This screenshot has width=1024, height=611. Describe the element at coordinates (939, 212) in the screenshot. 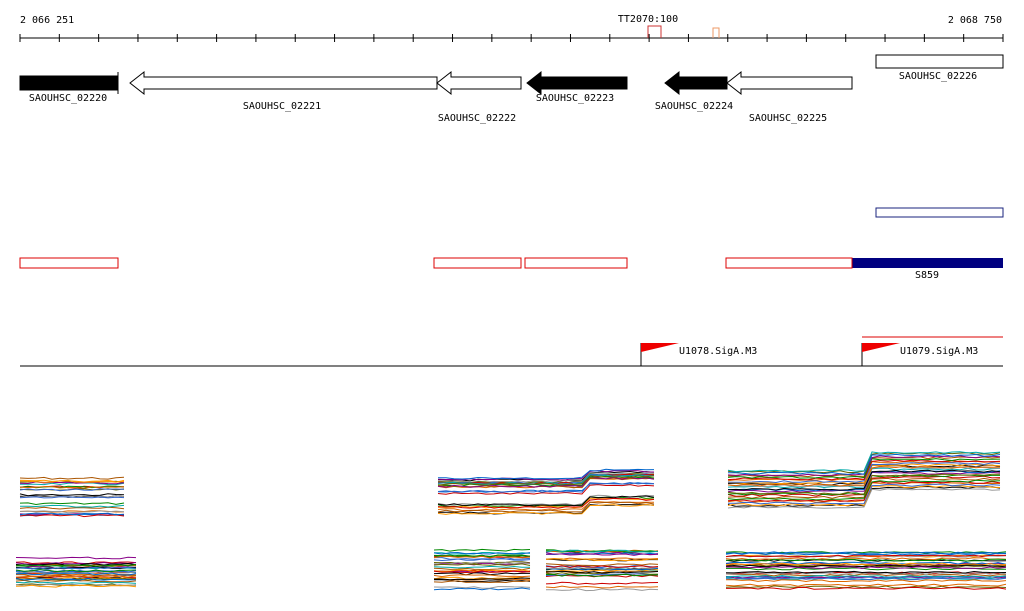

I see `segment-outline` at that location.